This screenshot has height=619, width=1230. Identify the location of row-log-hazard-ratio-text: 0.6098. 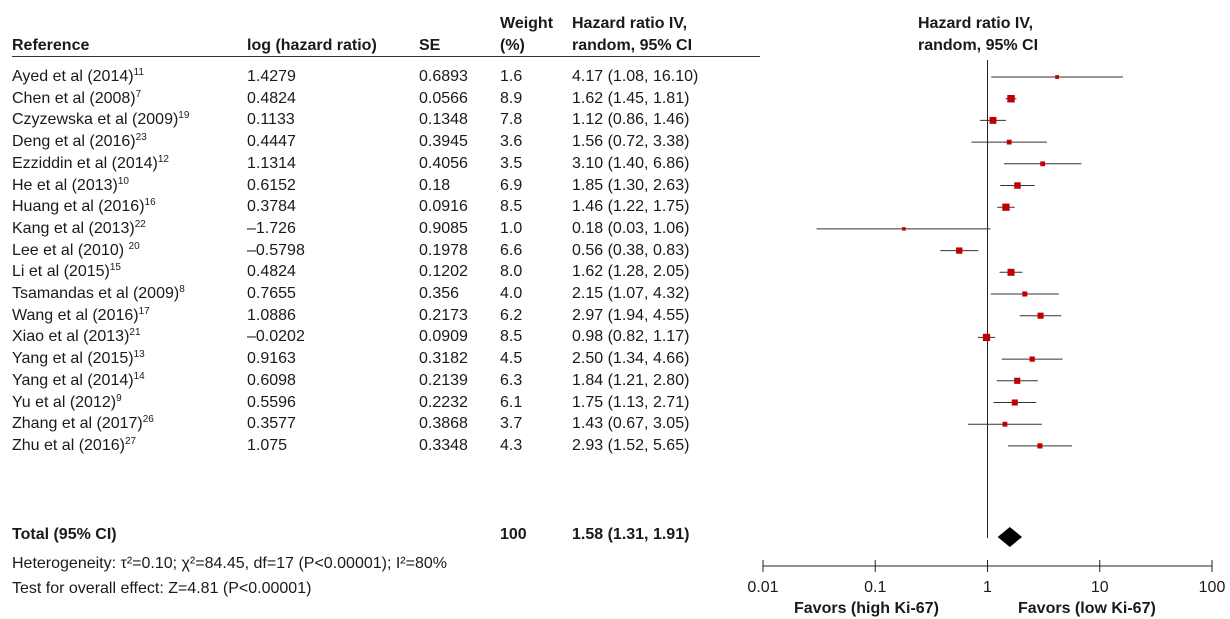
(271, 380).